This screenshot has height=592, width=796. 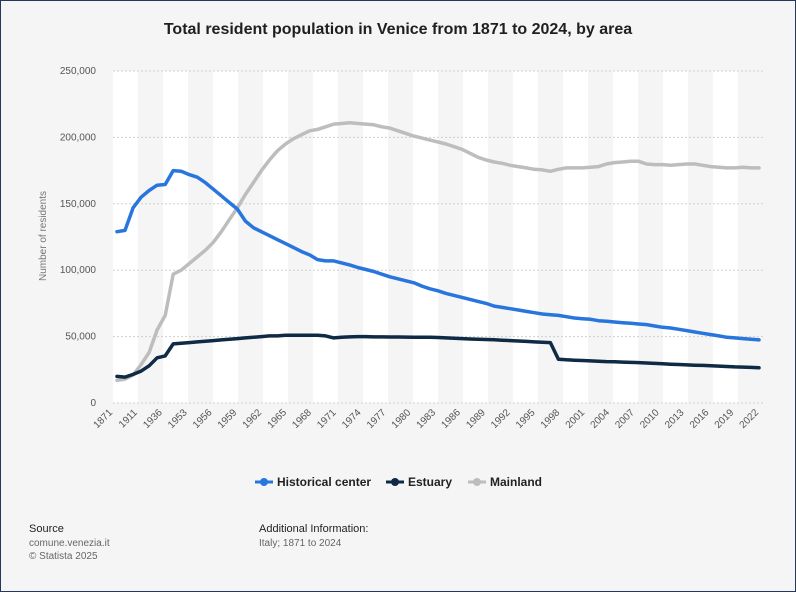 I want to click on y-axis-label: Number of residents, so click(x=43, y=236).